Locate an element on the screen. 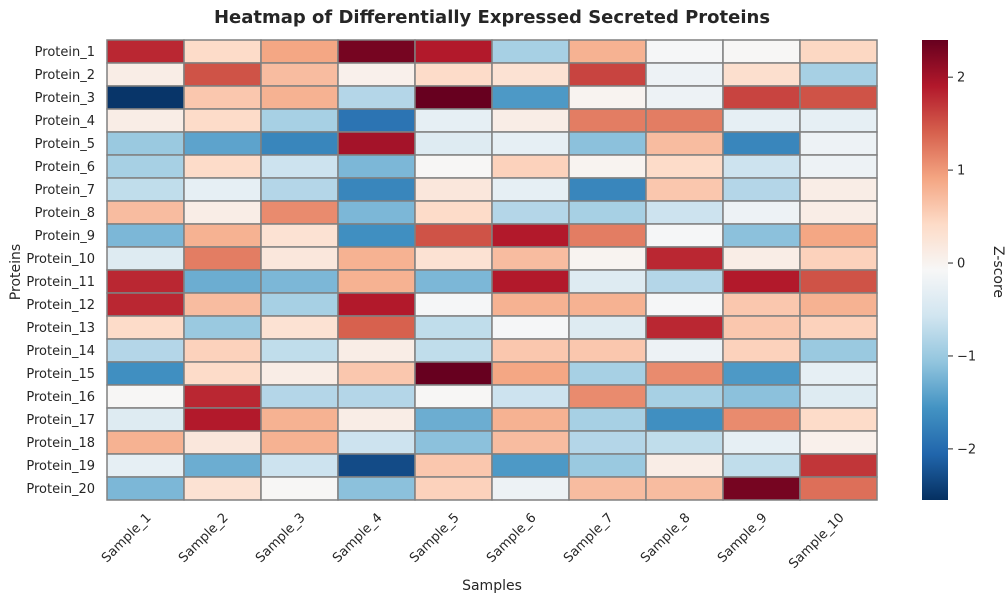  y-tick-label: Protein_19 is located at coordinates (60, 466).